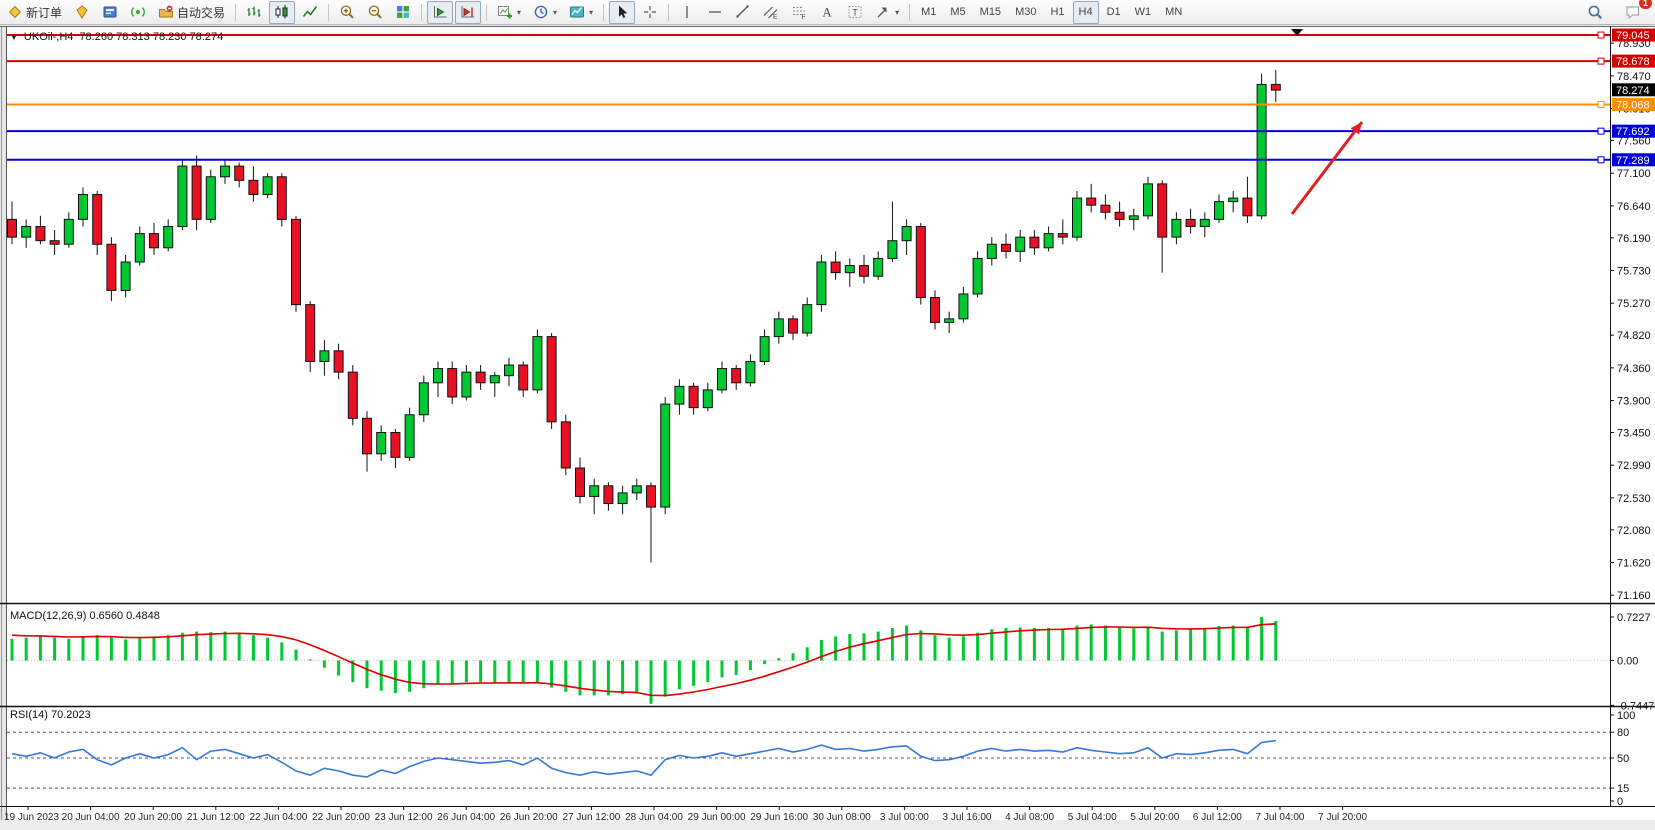 The width and height of the screenshot is (1655, 830). What do you see at coordinates (715, 12) in the screenshot?
I see `horizontal-line-button` at bounding box center [715, 12].